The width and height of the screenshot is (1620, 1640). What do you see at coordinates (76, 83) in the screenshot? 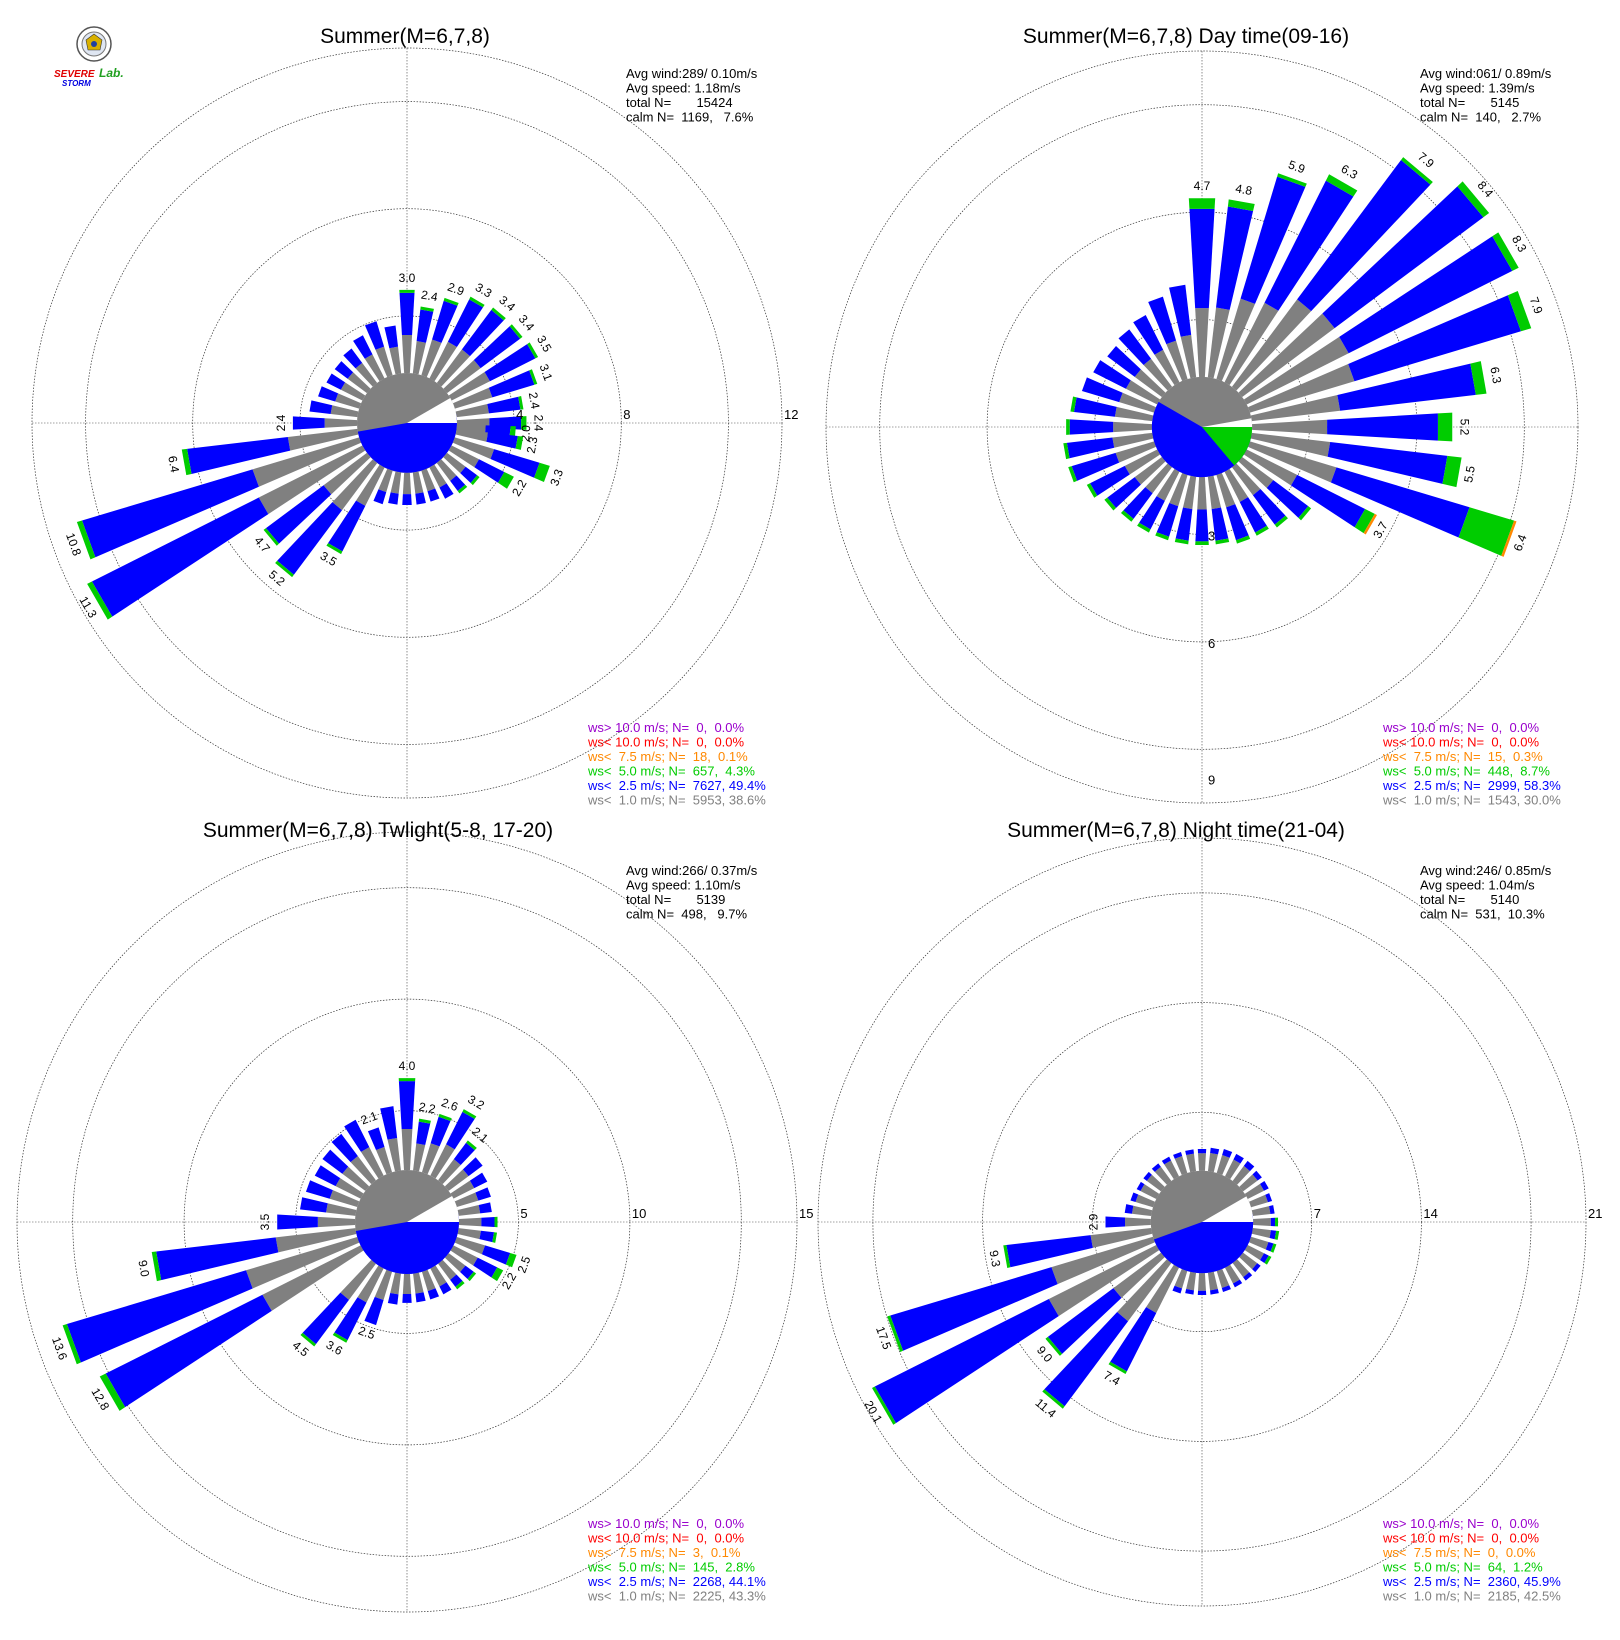
I see `logo-text-storm: STORM` at bounding box center [76, 83].